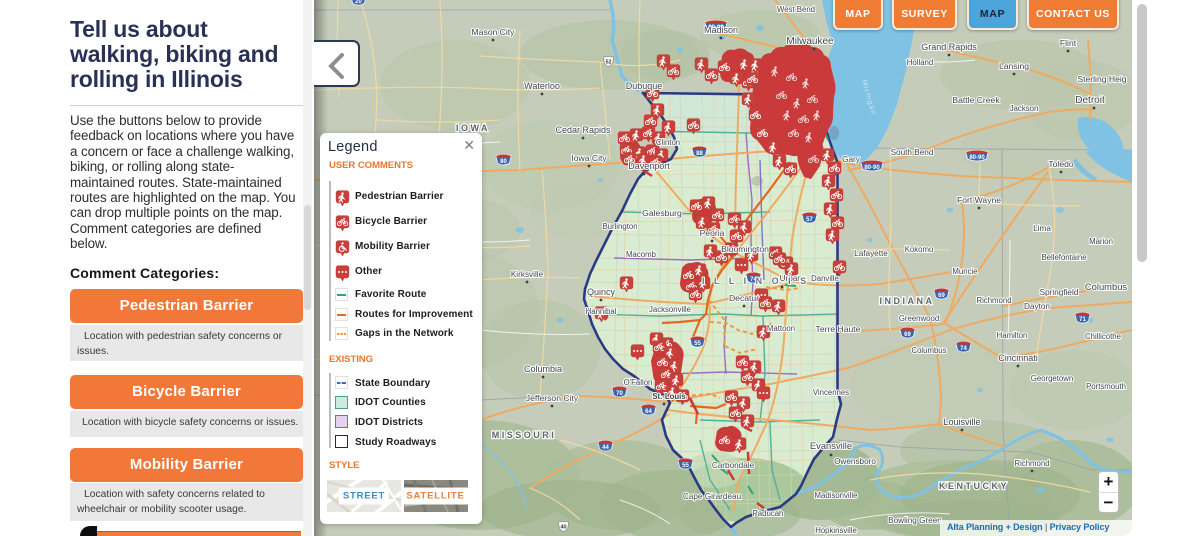 This screenshot has height=536, width=1200. I want to click on svg-text: Lima, so click(1042, 228).